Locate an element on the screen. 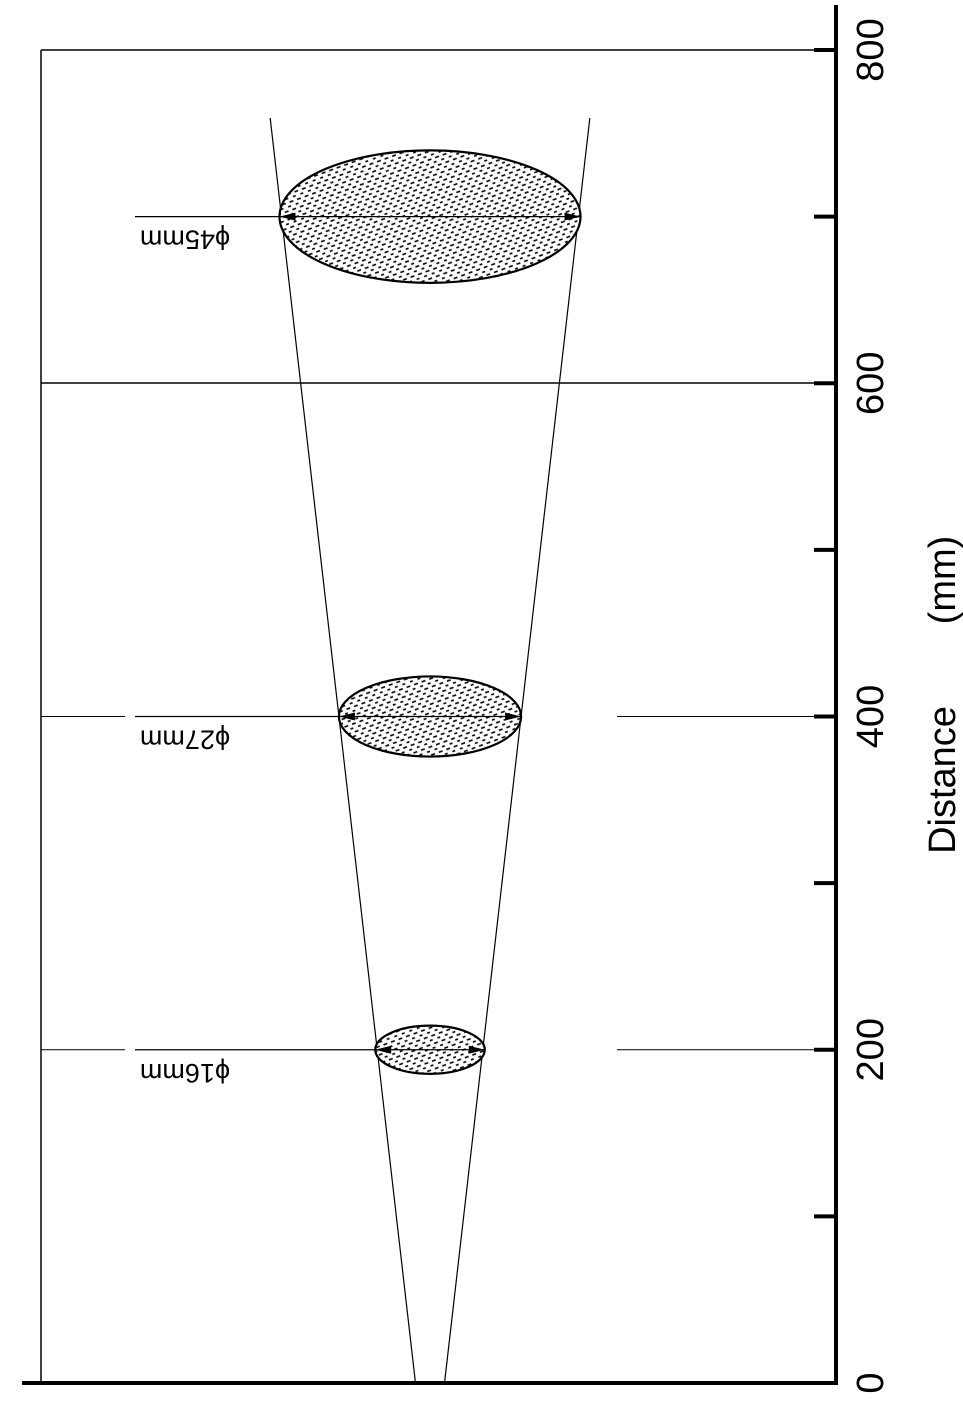  axis-tick-label-group: 0 is located at coordinates (871, 1382).